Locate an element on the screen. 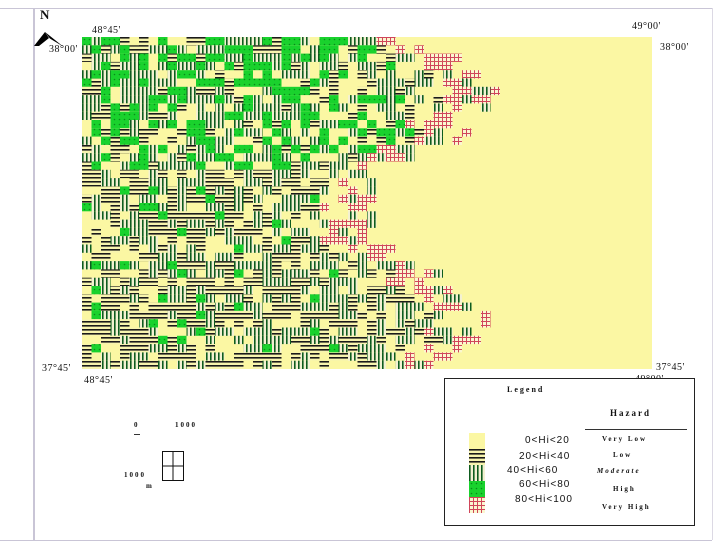  legend-swatch-high is located at coordinates (477, 489).